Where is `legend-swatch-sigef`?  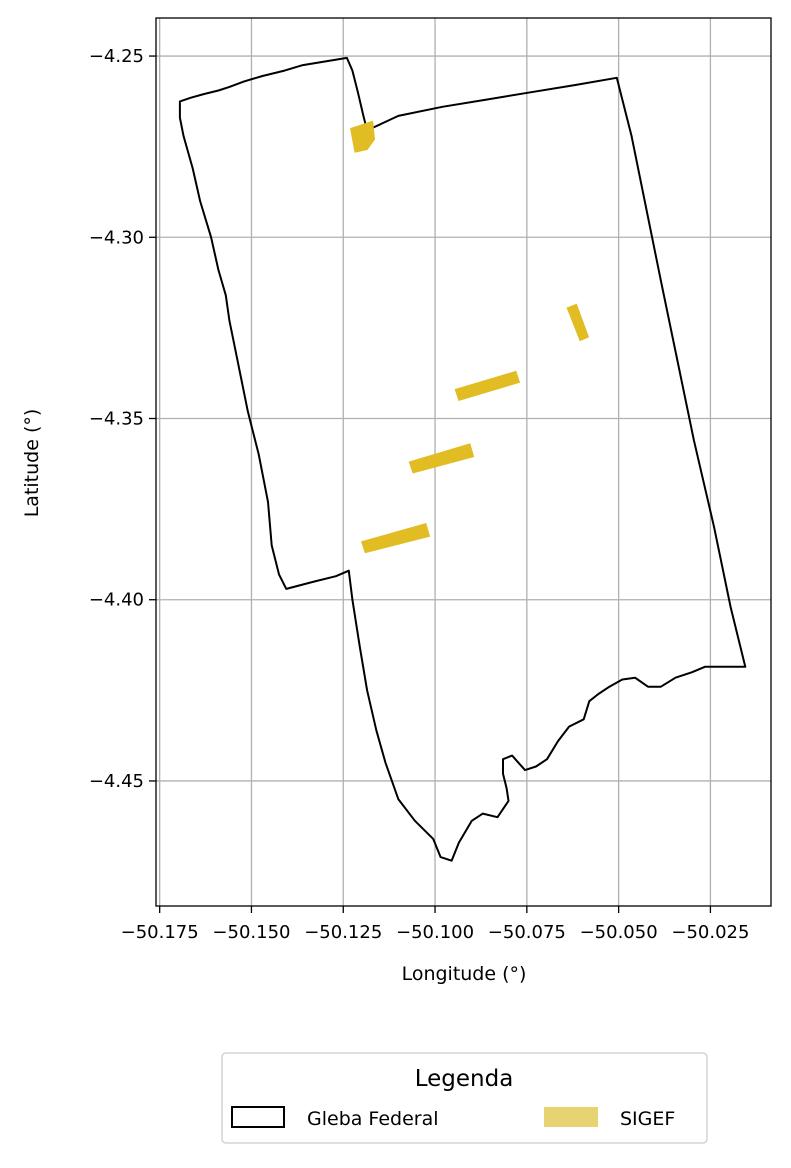 legend-swatch-sigef is located at coordinates (571, 1117).